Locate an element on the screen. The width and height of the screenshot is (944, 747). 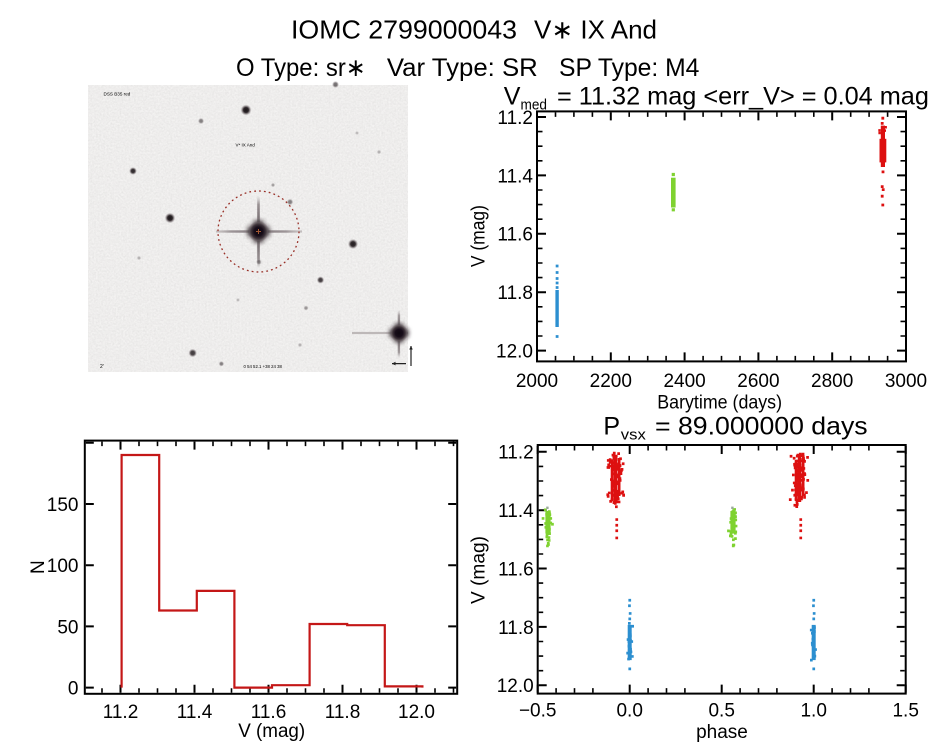
svg-text: 0 is located at coordinates (73, 689).